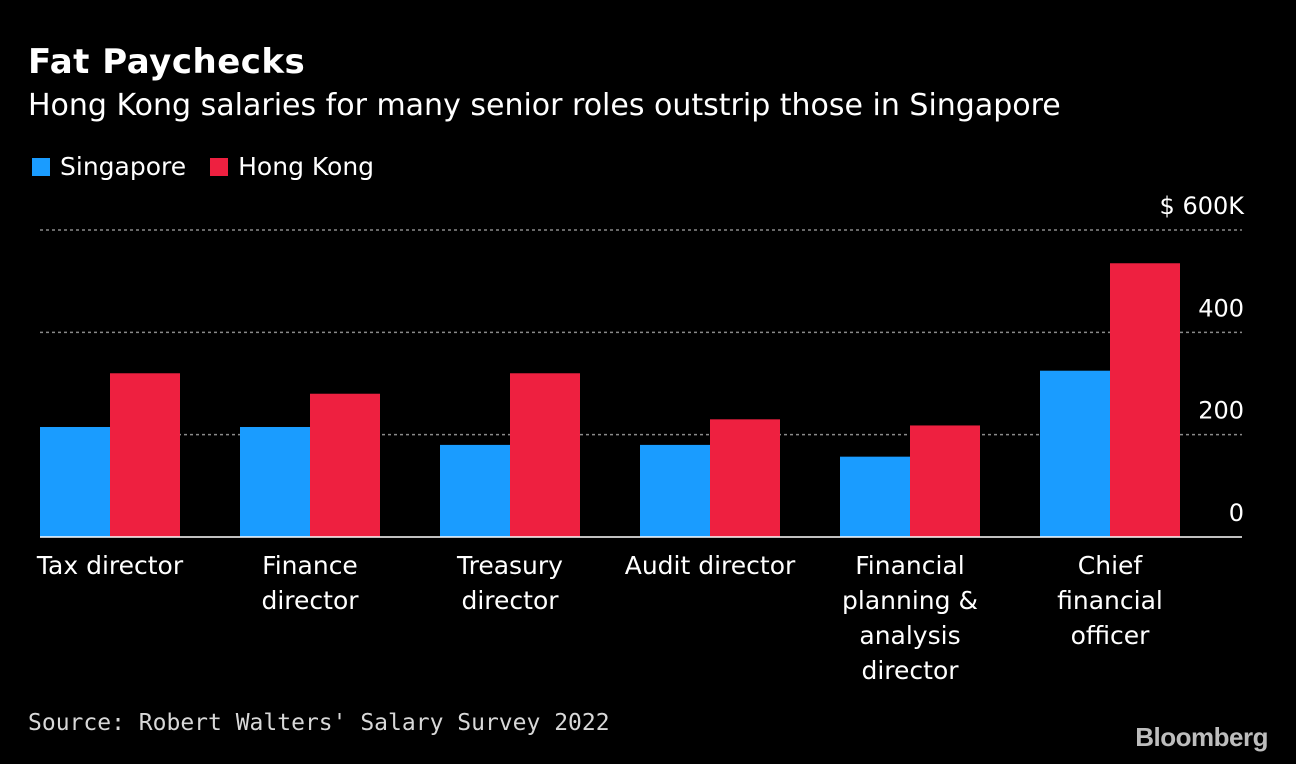  I want to click on x-tick-label-1-1: director, so click(310, 600).